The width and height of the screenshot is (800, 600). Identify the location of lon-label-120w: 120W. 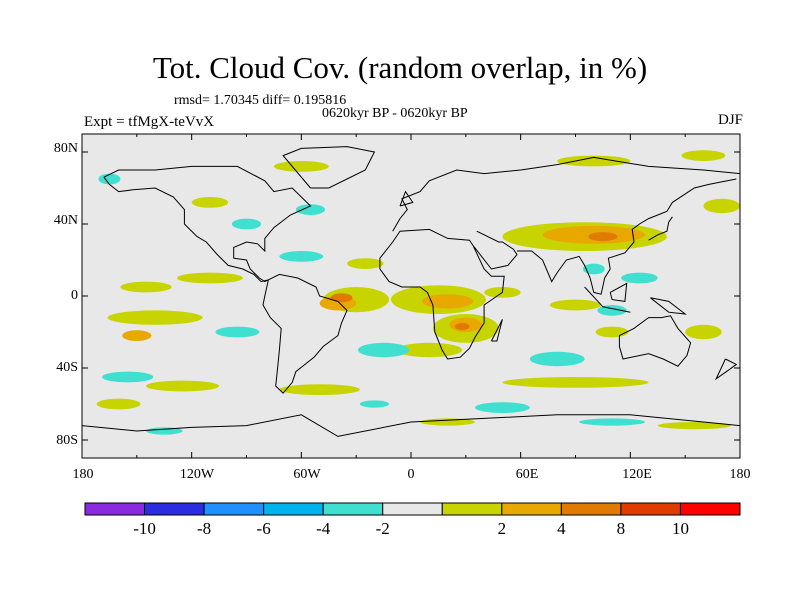
(197, 474).